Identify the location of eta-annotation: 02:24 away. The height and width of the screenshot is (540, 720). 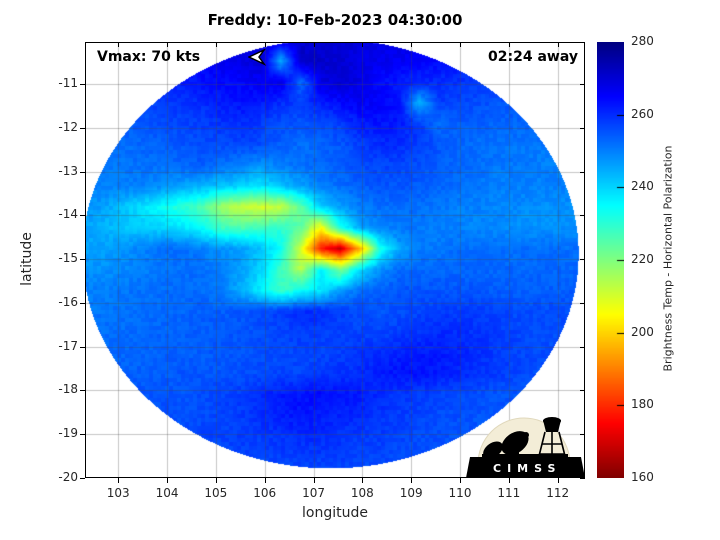
(533, 57).